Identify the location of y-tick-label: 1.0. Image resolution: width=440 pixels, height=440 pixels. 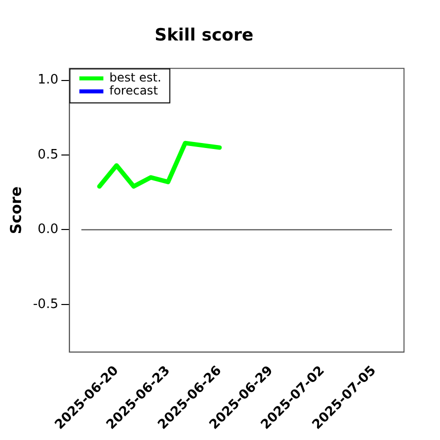
(48, 80).